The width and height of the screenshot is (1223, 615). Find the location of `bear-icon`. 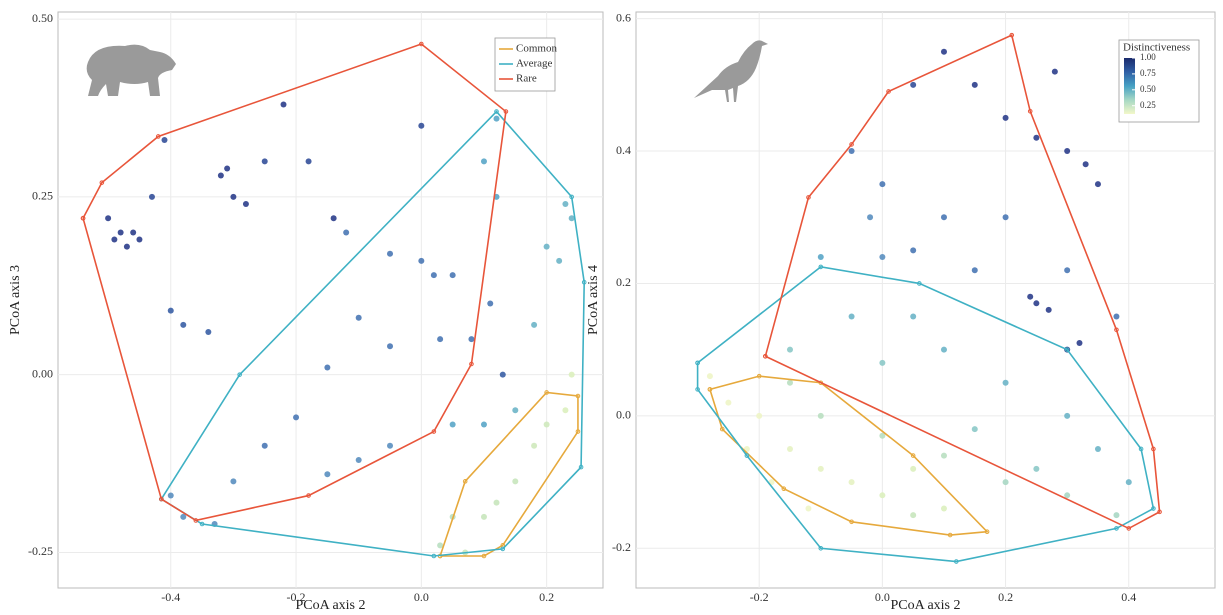

bear-icon is located at coordinates (131, 70).